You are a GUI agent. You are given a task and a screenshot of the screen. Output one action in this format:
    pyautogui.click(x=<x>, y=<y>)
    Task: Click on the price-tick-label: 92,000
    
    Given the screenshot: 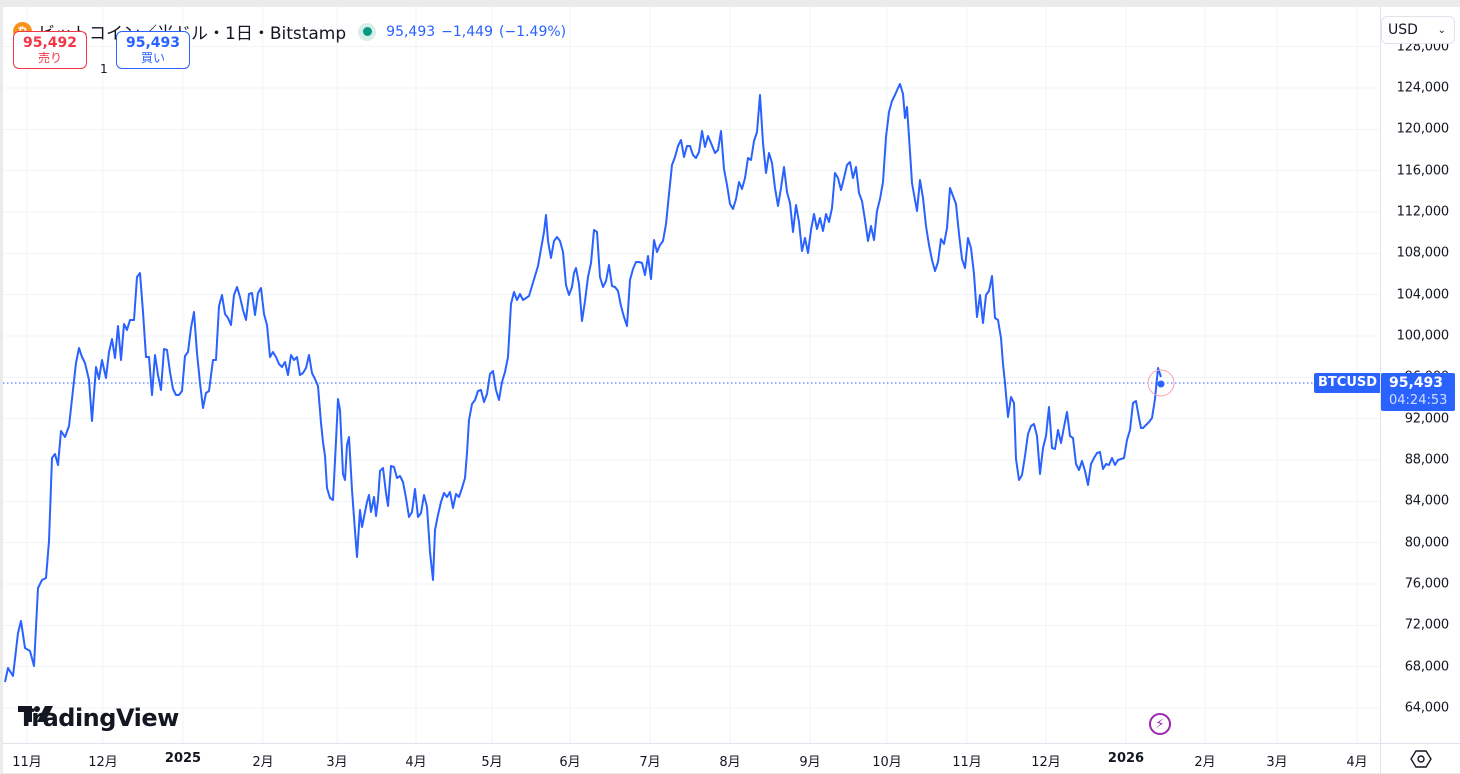 What is the action you would take?
    pyautogui.click(x=1426, y=419)
    